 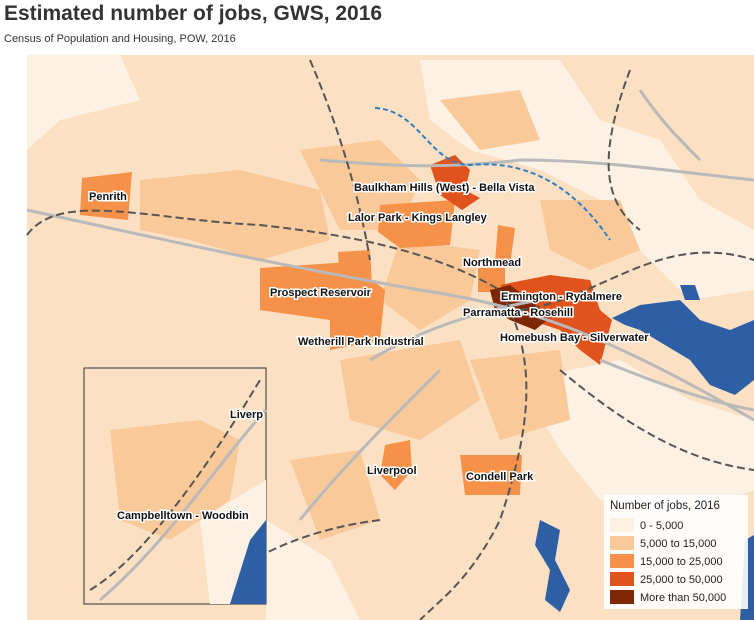 What do you see at coordinates (492, 263) in the screenshot?
I see `place-label: Northmead` at bounding box center [492, 263].